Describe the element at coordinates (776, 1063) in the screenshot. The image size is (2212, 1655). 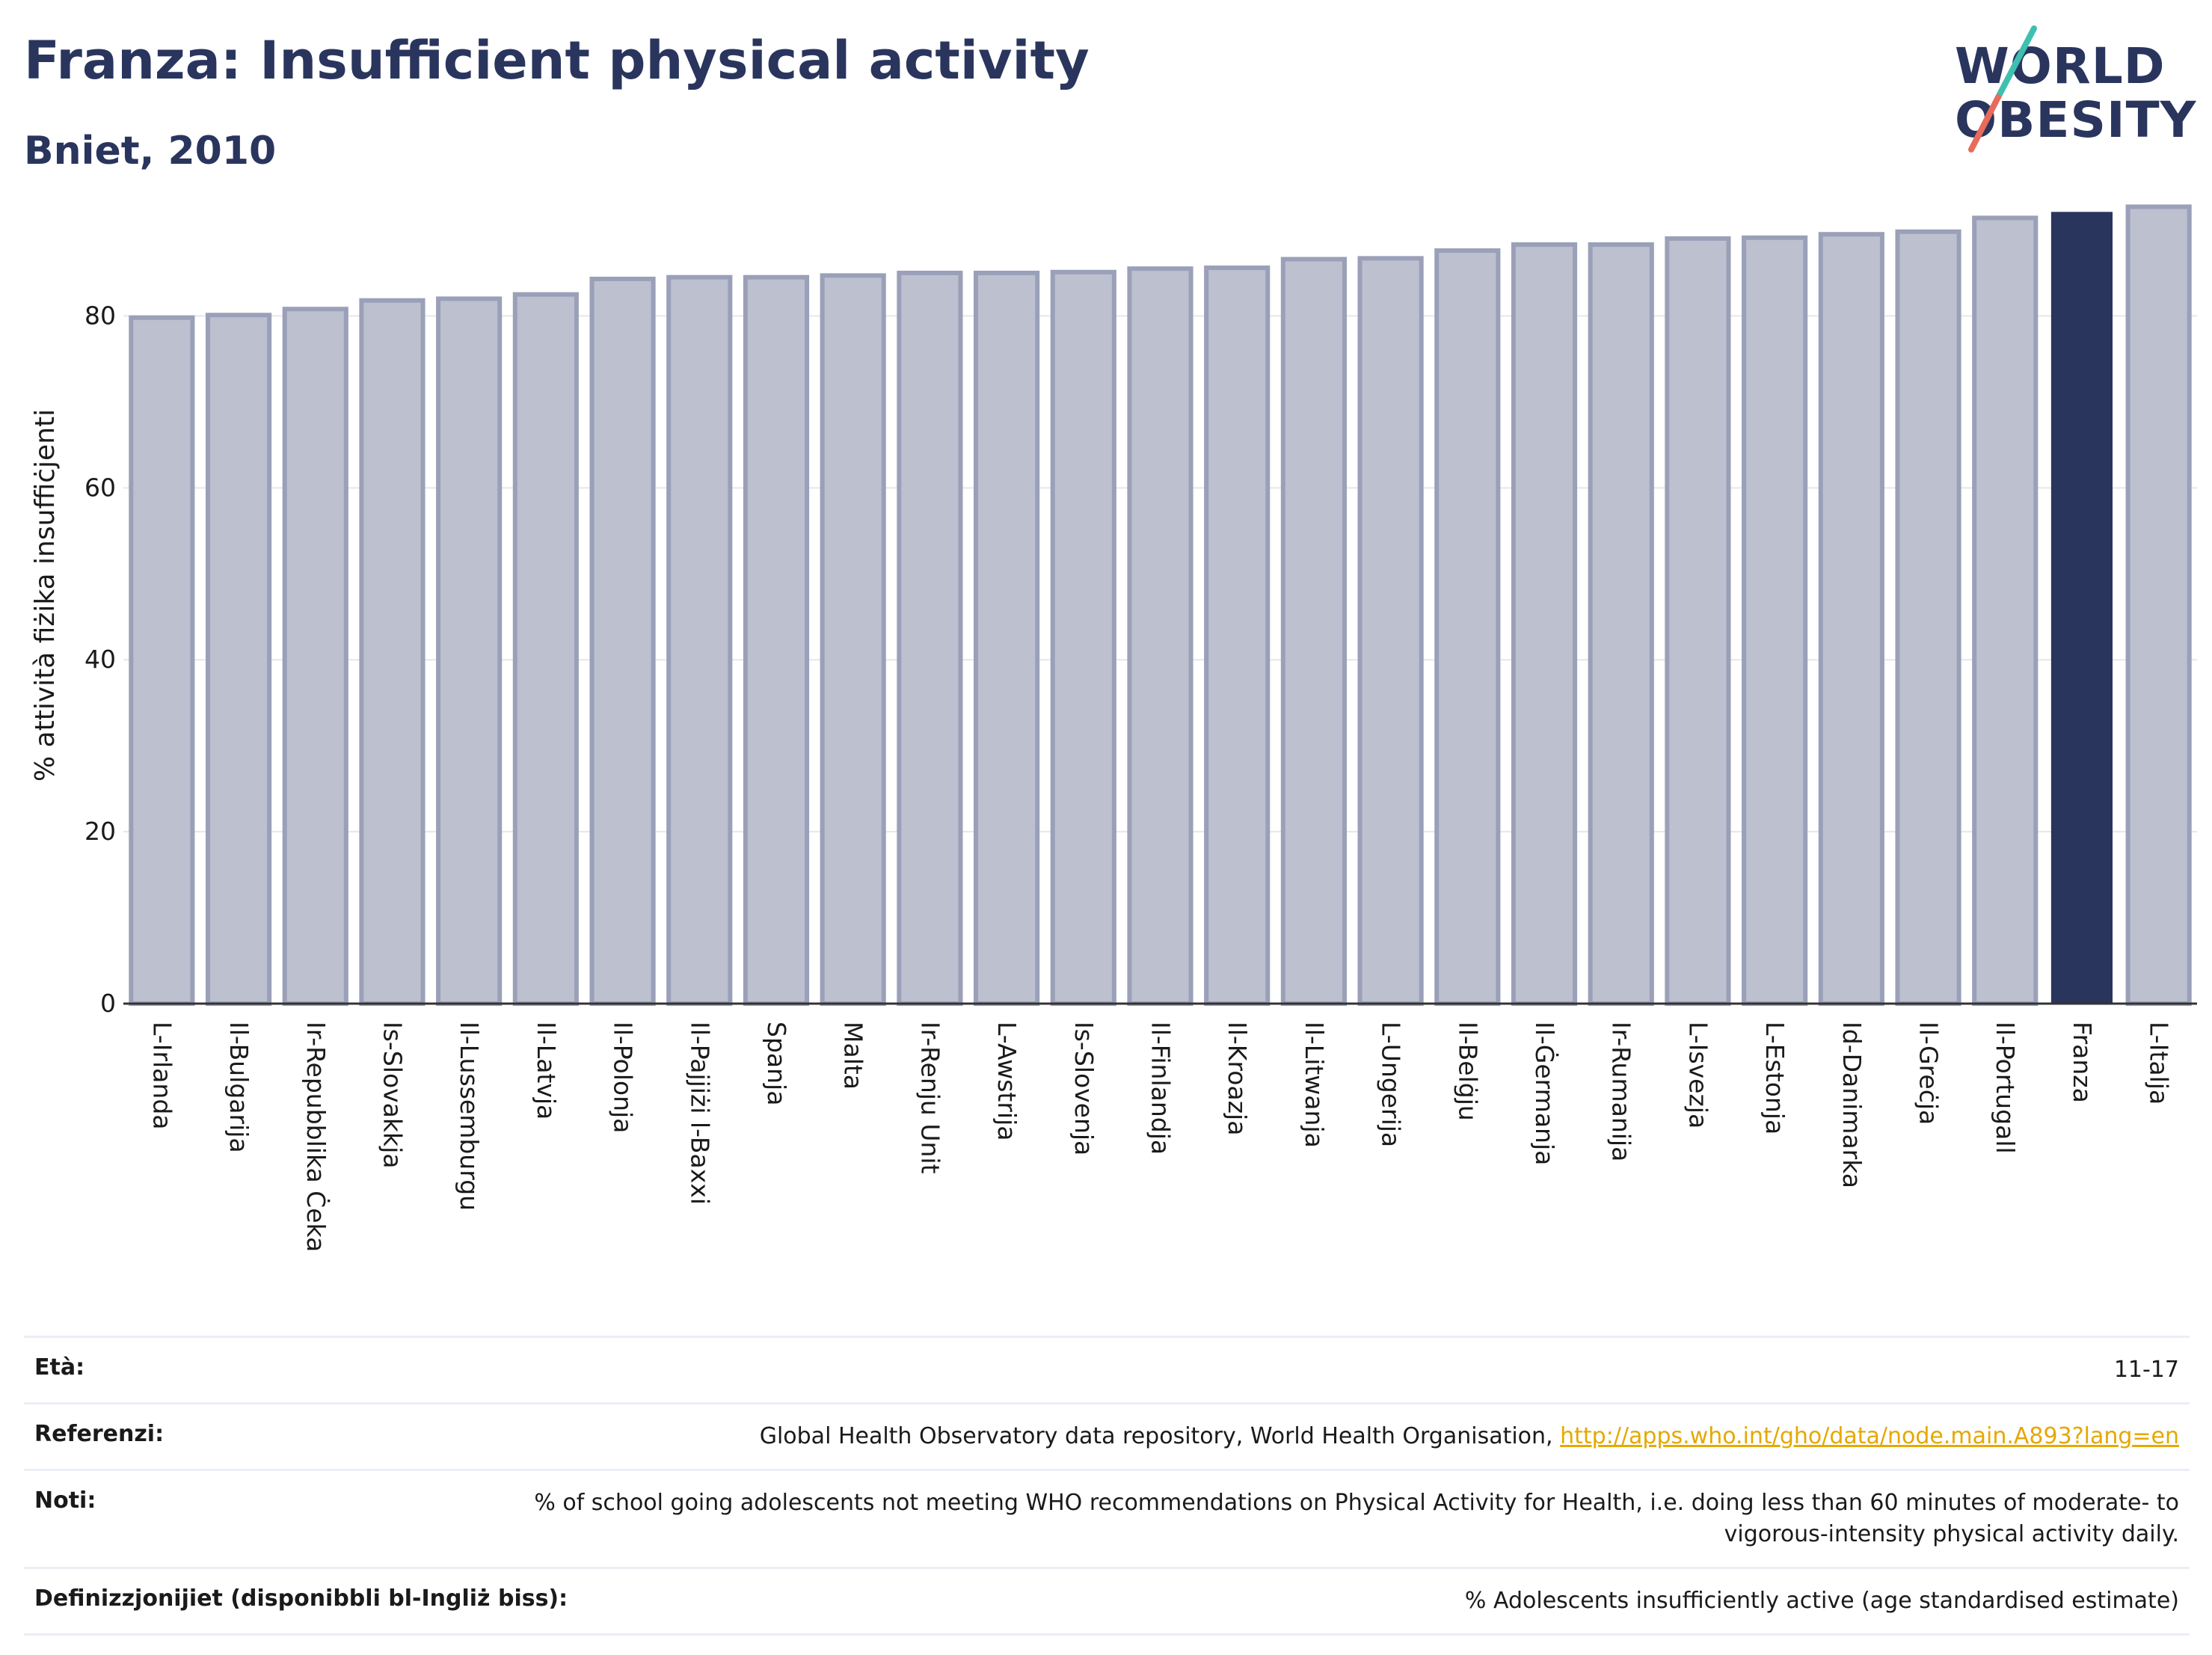
I see `x-tick-label: Spanja` at that location.